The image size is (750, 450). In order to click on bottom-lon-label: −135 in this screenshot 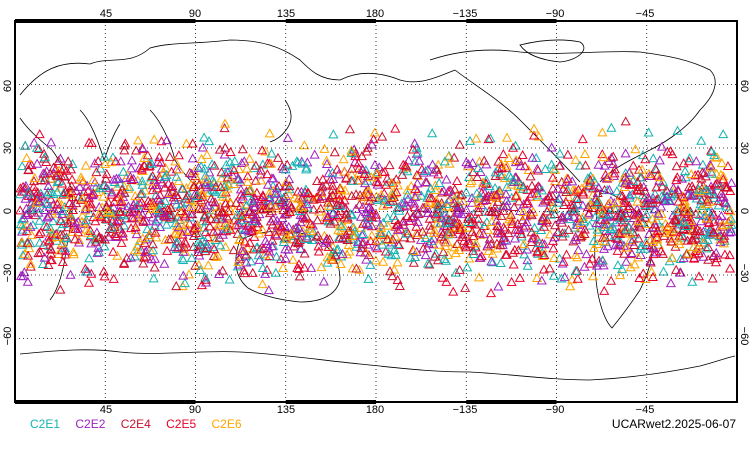, I will do `click(465, 410)`.